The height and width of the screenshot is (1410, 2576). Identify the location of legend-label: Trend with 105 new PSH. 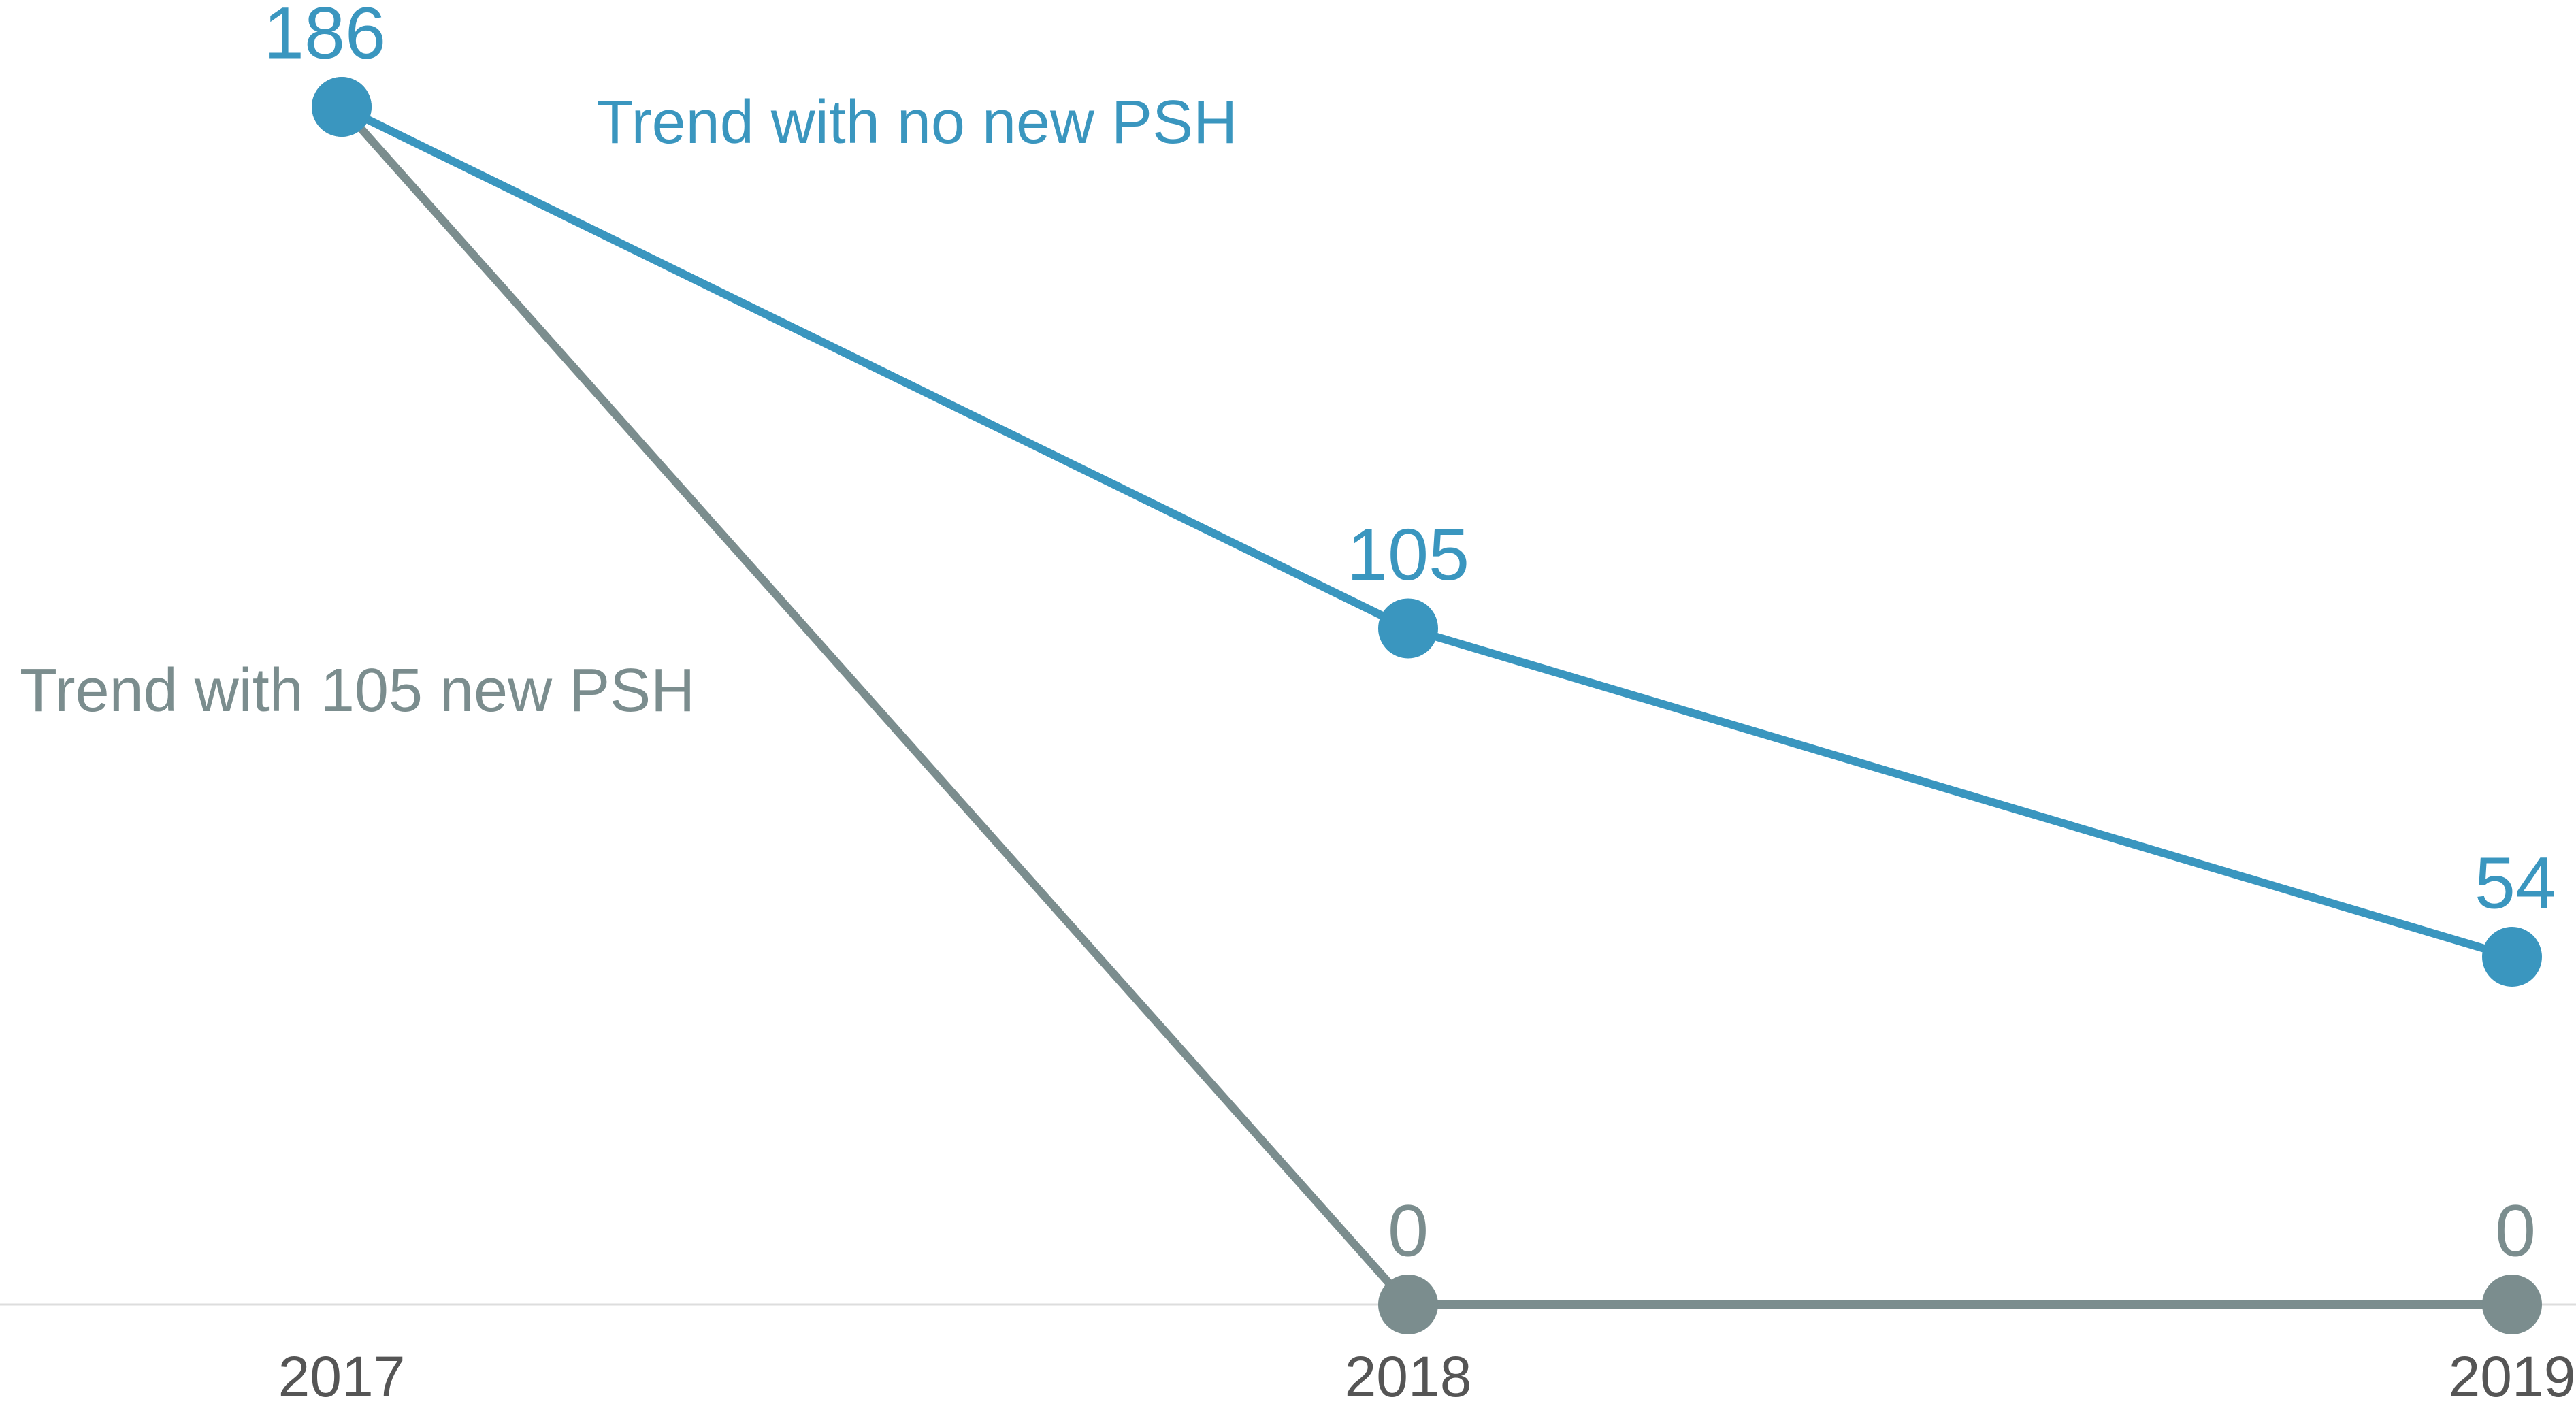
(357, 691).